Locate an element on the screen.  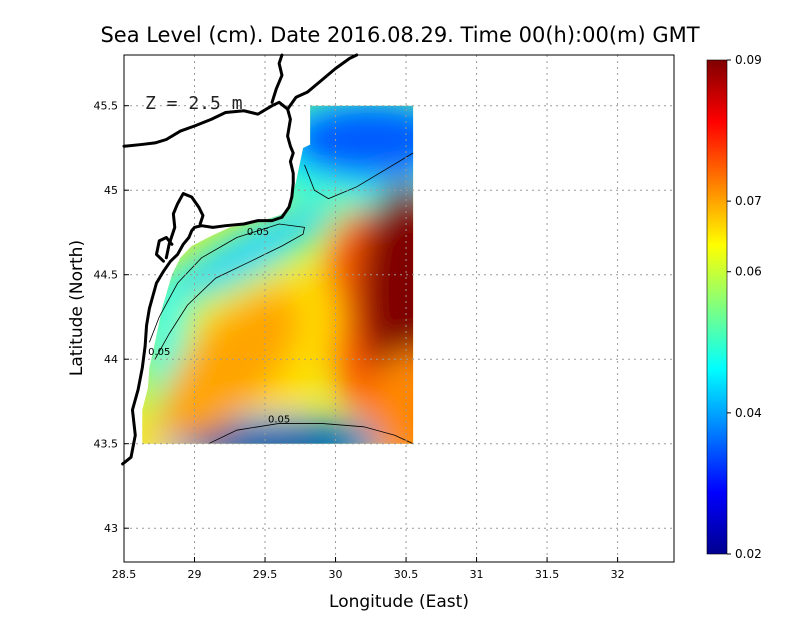
colorbar: 0.02 0.04 0.06 0.07 0.09 is located at coordinates (734, 307).